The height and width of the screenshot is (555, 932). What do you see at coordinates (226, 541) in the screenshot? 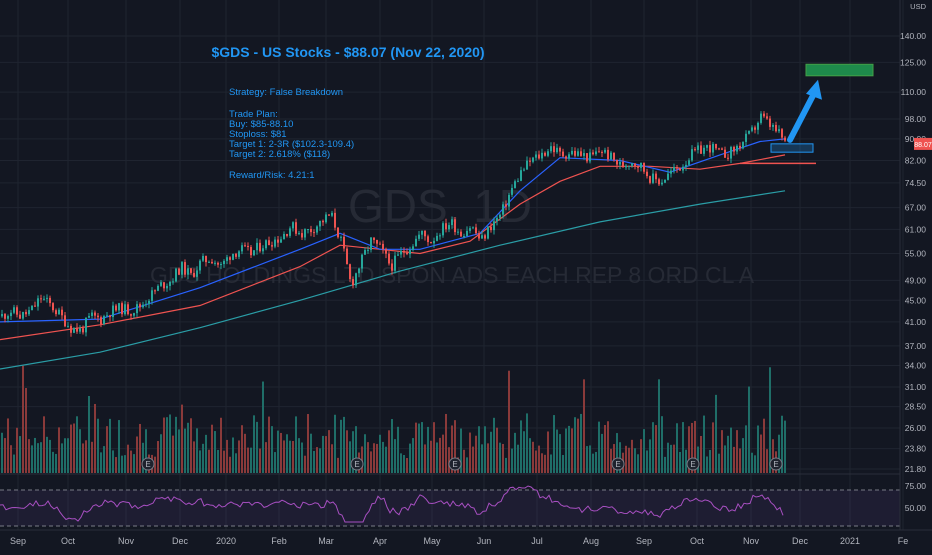
I see `time-axis-label: 2020` at bounding box center [226, 541].